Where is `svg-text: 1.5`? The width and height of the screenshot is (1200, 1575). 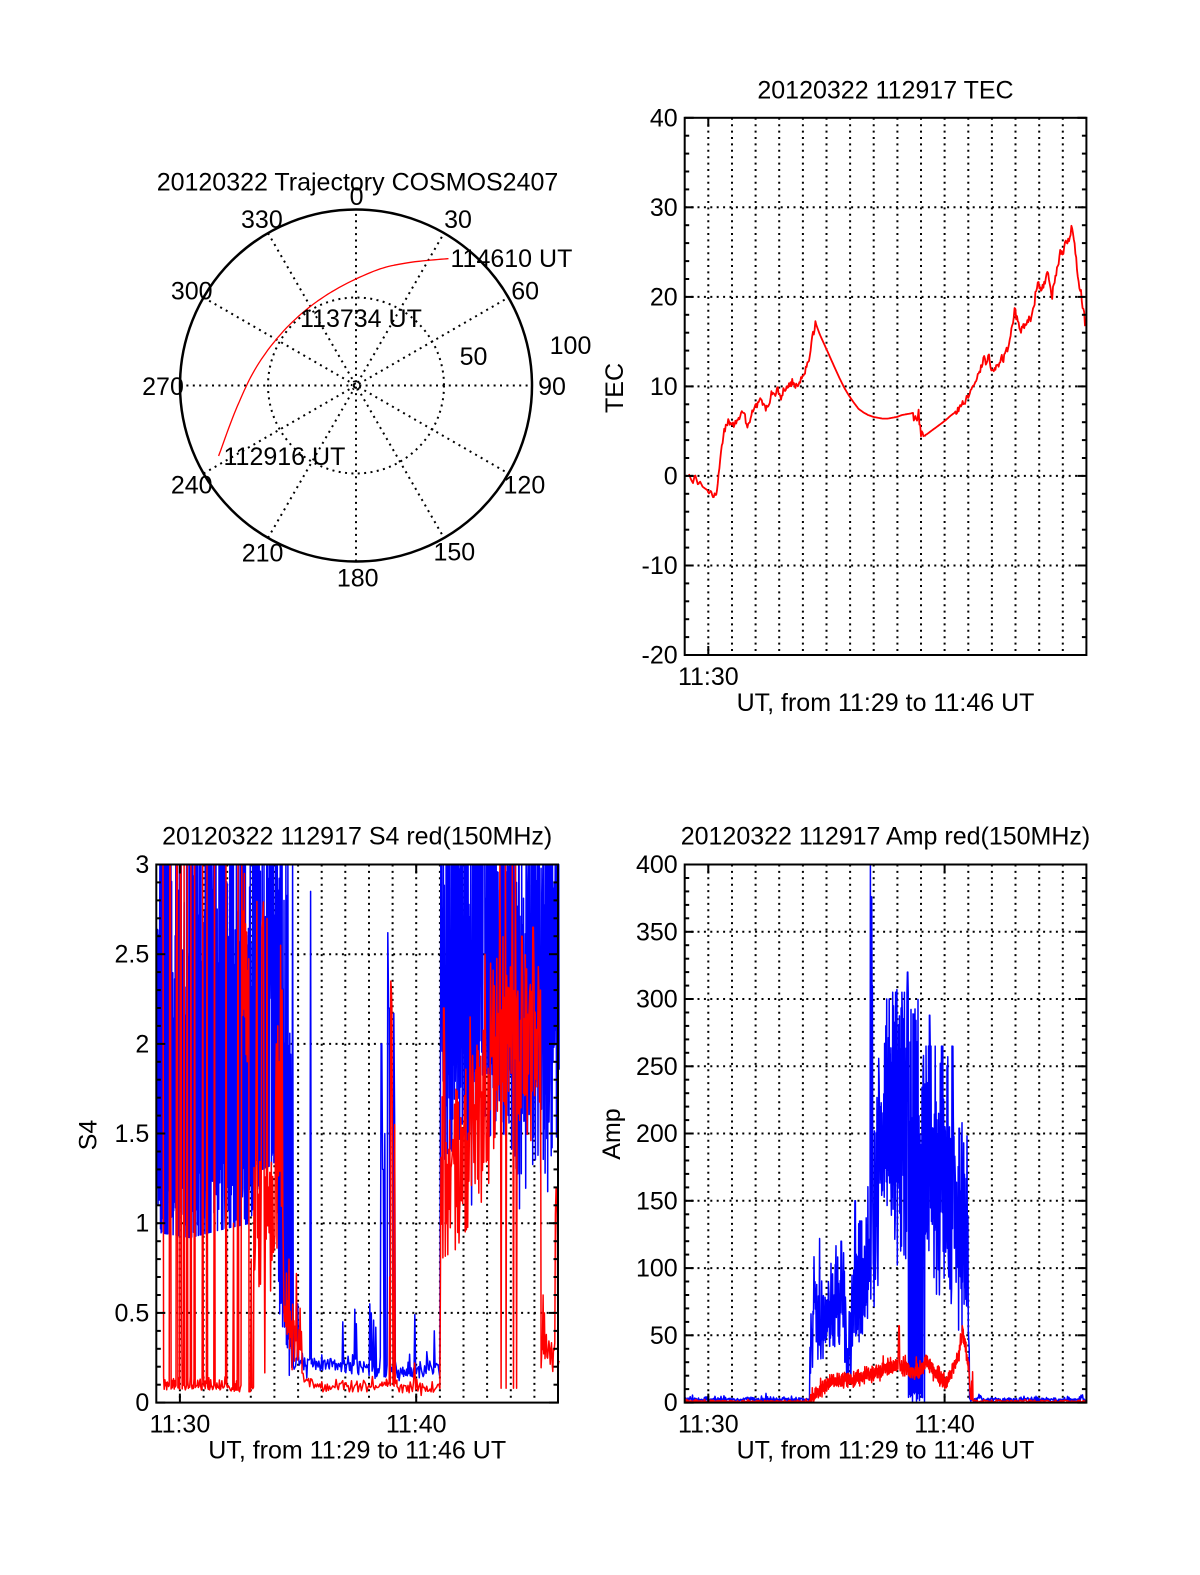 svg-text: 1.5 is located at coordinates (132, 1134).